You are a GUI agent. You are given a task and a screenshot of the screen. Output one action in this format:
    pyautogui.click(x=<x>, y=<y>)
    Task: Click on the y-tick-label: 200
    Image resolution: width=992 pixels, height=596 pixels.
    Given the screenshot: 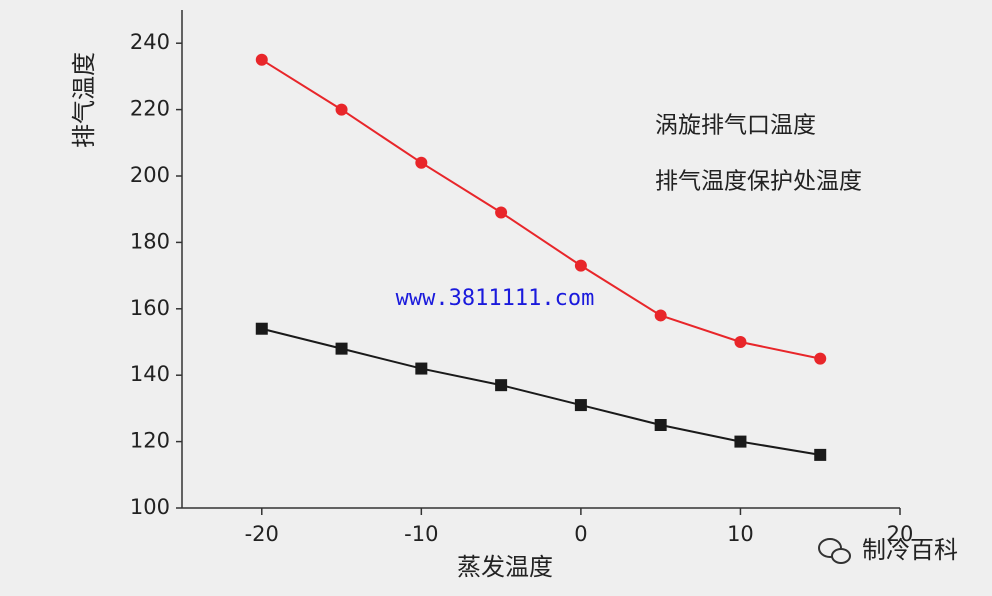 What is the action you would take?
    pyautogui.click(x=150, y=175)
    